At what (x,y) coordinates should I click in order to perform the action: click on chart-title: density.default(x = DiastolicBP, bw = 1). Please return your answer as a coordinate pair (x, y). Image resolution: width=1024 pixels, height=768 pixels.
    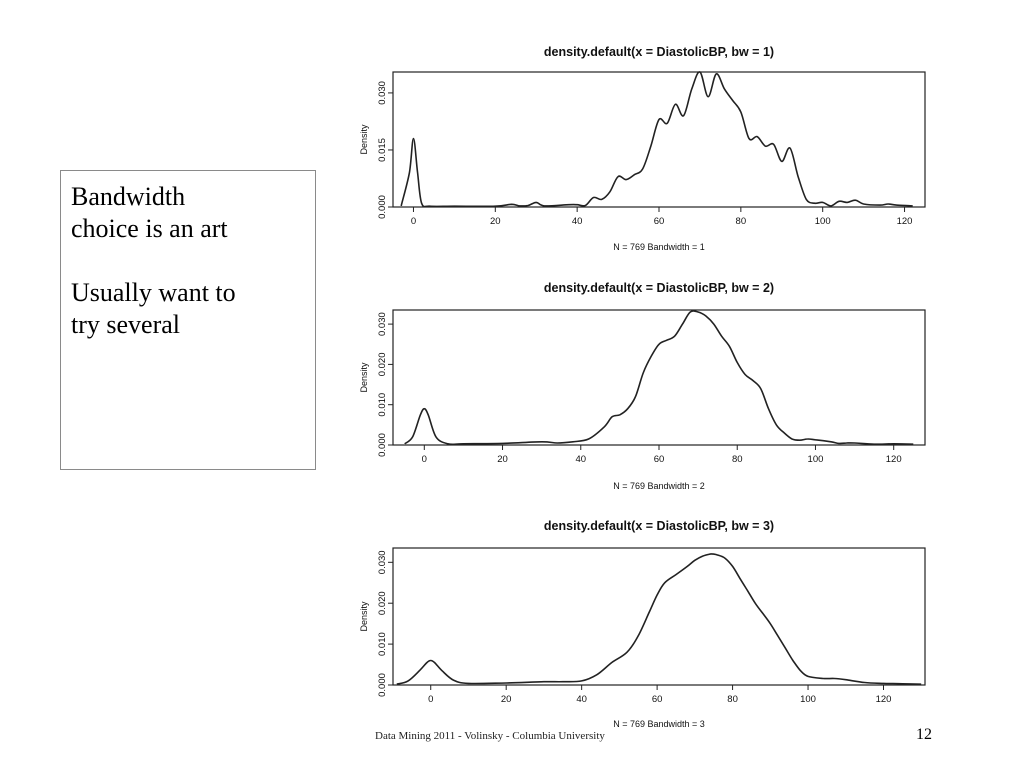
    Looking at the image, I should click on (659, 52).